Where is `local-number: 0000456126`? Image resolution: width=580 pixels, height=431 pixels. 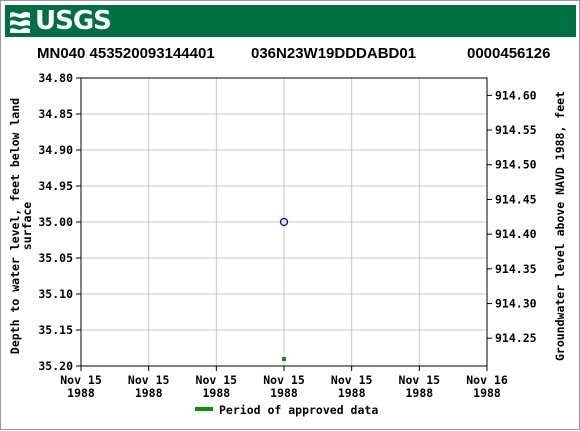 local-number: 0000456126 is located at coordinates (509, 53).